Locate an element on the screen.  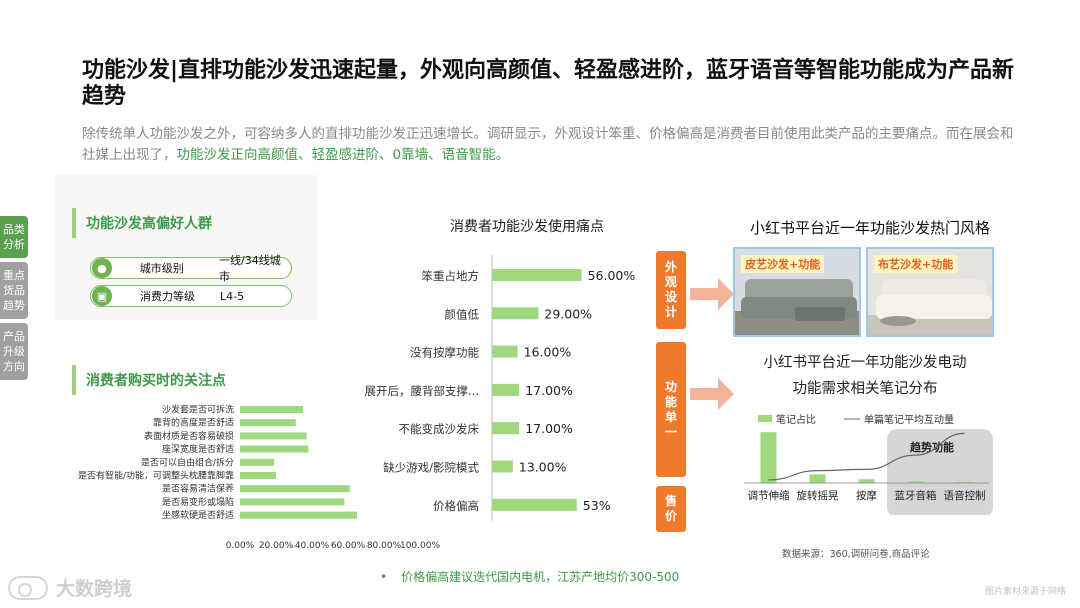
pain-value-label: 56.00% is located at coordinates (612, 275).